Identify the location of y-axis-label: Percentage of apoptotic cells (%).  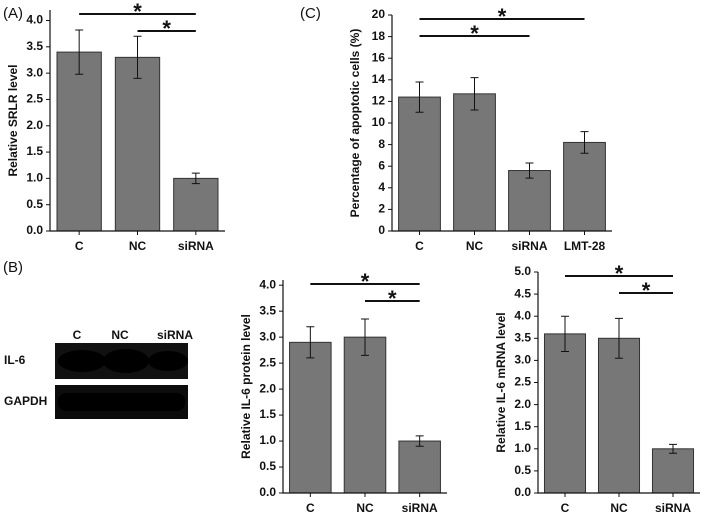
(355, 123).